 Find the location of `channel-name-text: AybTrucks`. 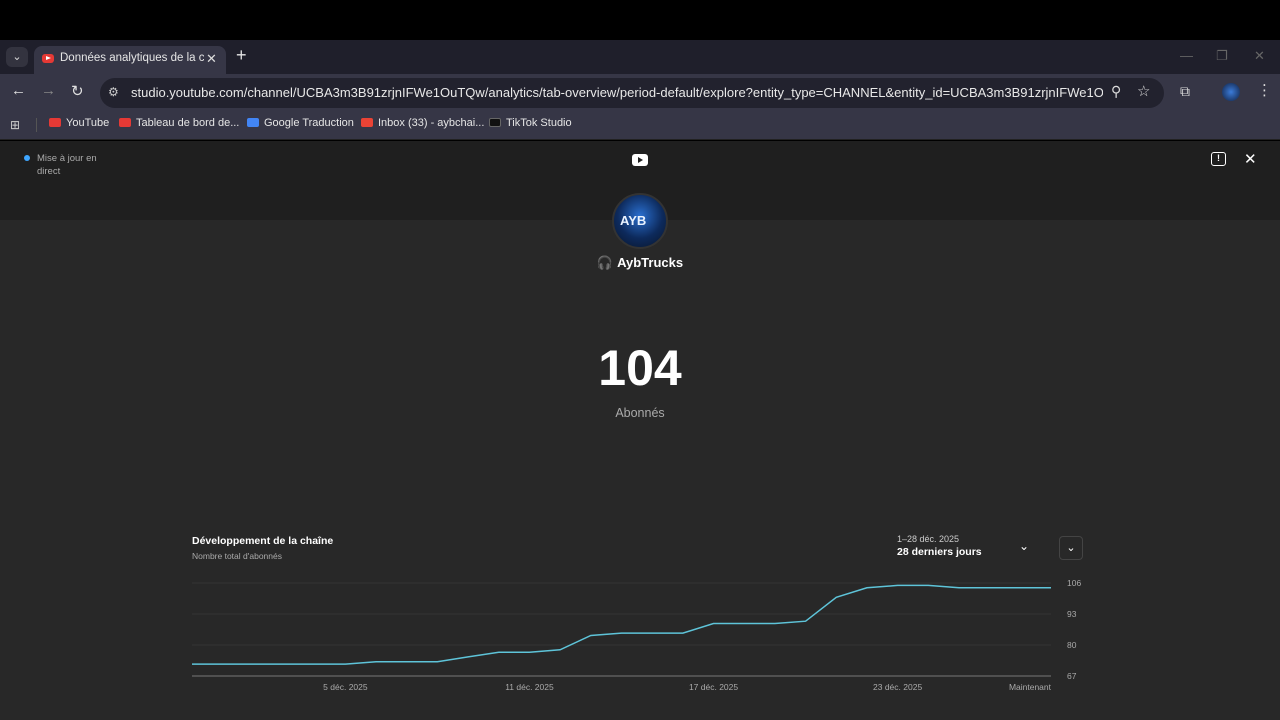

channel-name-text: AybTrucks is located at coordinates (650, 262).